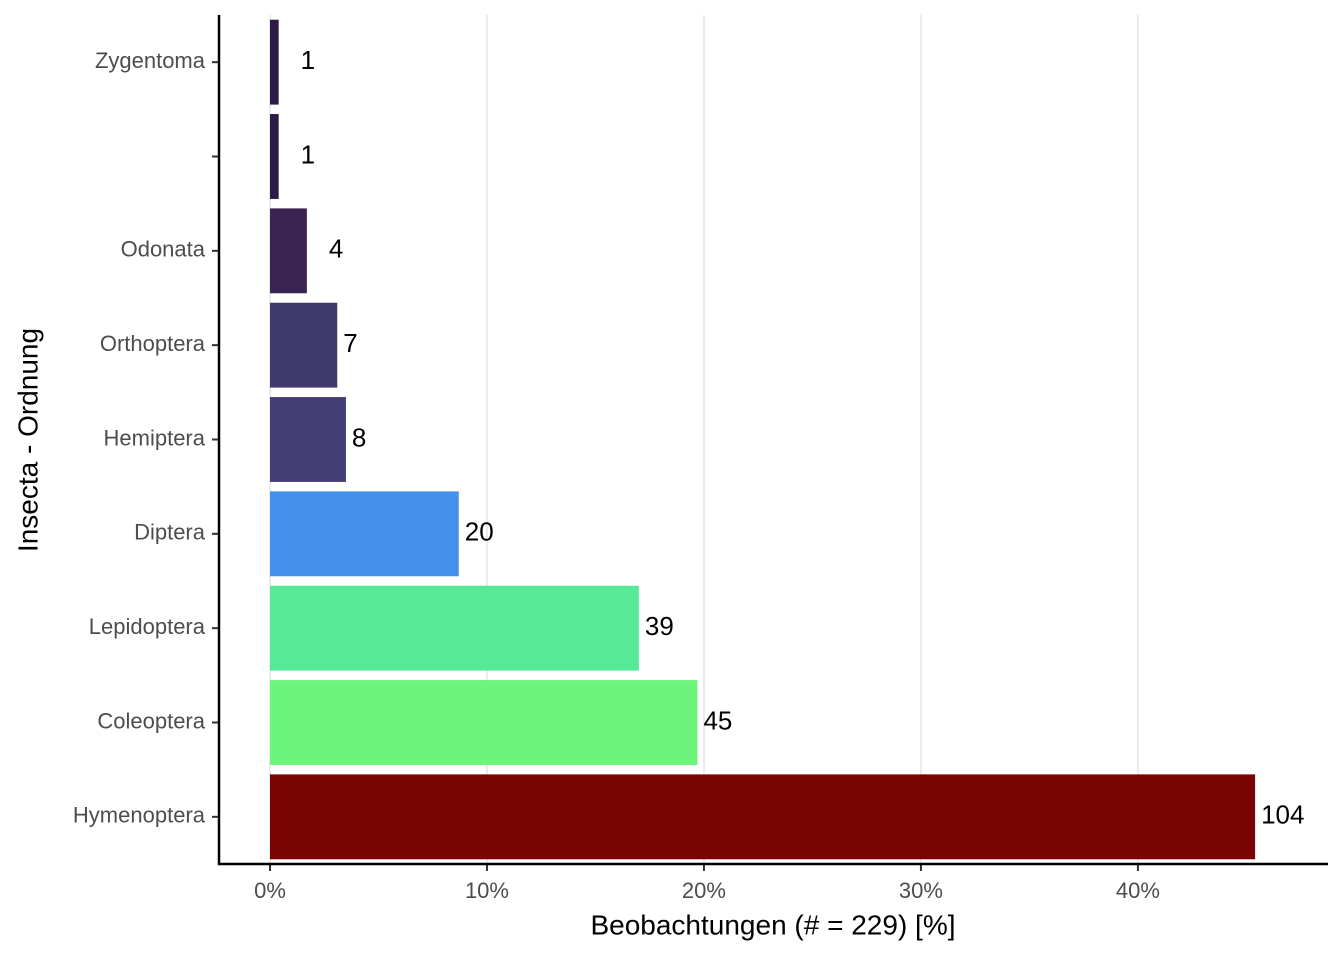 This screenshot has height=960, width=1344. Describe the element at coordinates (155, 437) in the screenshot. I see `y-tick-label: Hemiptera` at that location.